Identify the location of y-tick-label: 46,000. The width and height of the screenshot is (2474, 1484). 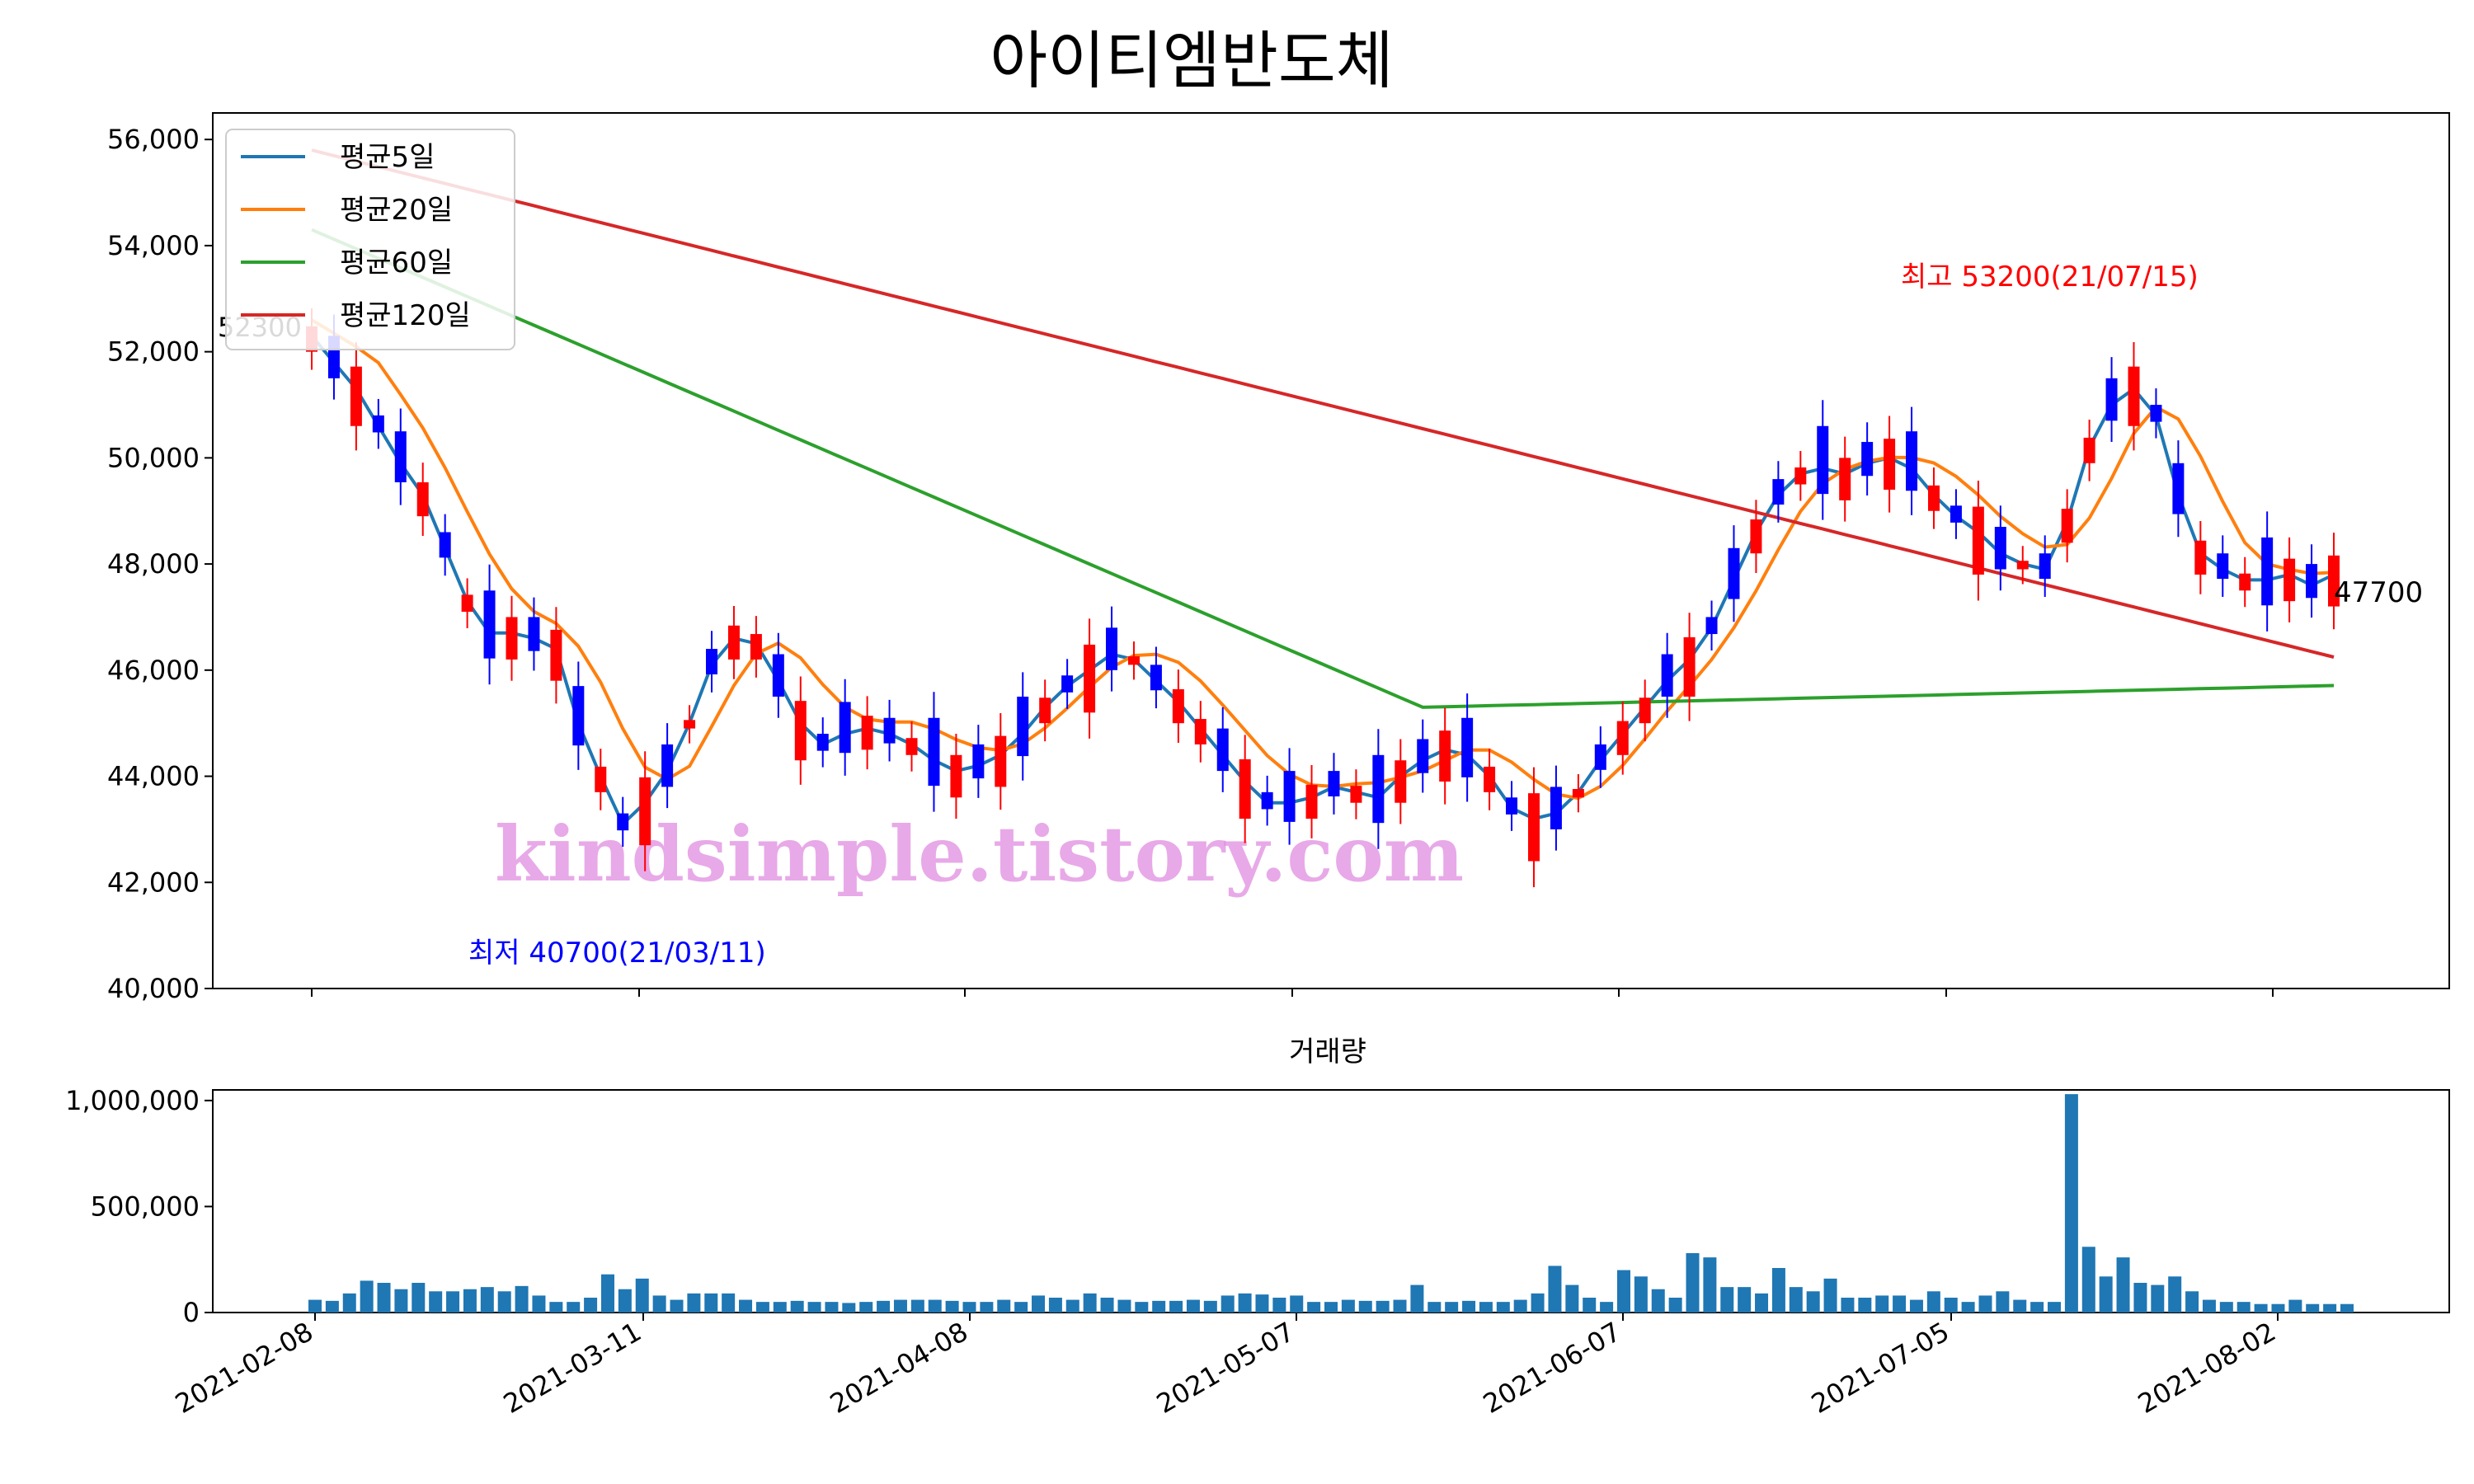
(153, 670).